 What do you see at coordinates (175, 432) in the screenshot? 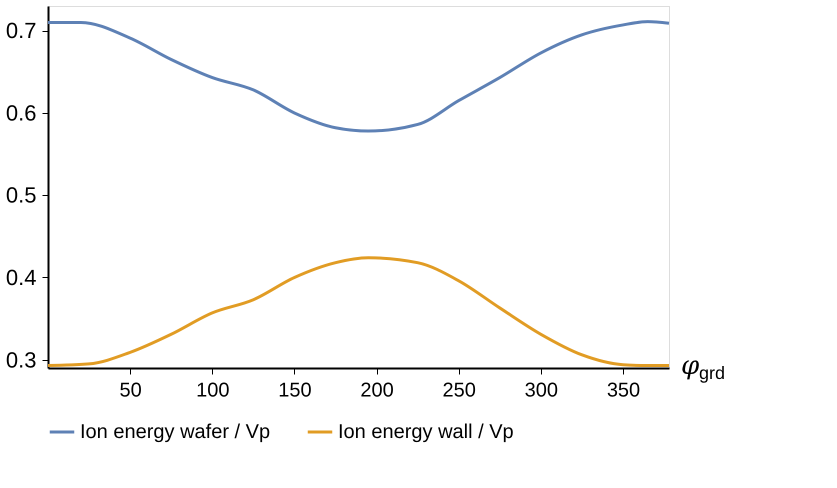
I see `legend-label: Ion energy wafer / Vp` at bounding box center [175, 432].